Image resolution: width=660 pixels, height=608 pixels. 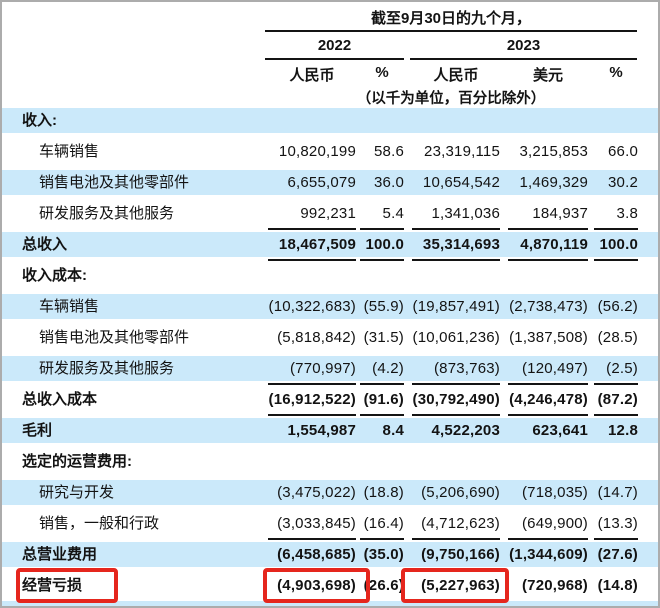 What do you see at coordinates (316, 492) in the screenshot?
I see `cell-rmb-2022: (3,475,022)` at bounding box center [316, 492].